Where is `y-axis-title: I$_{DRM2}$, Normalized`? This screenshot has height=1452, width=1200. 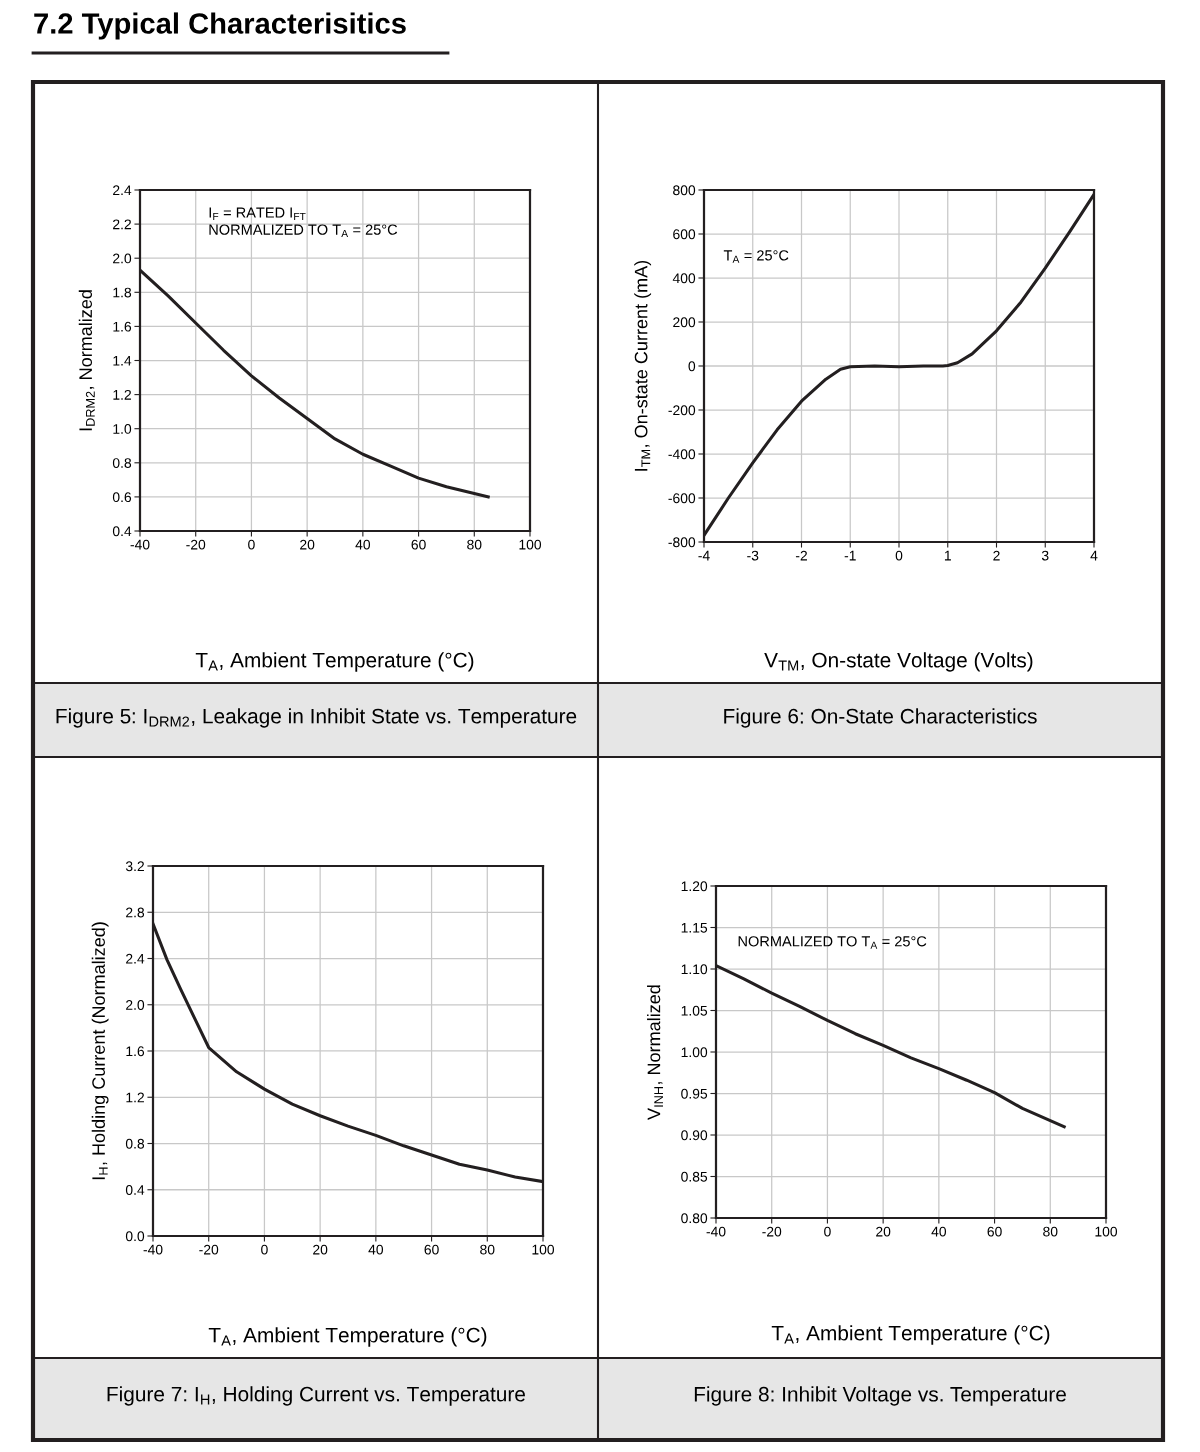
y-axis-title: I$_{DRM2}$, Normalized is located at coordinates (86, 360).